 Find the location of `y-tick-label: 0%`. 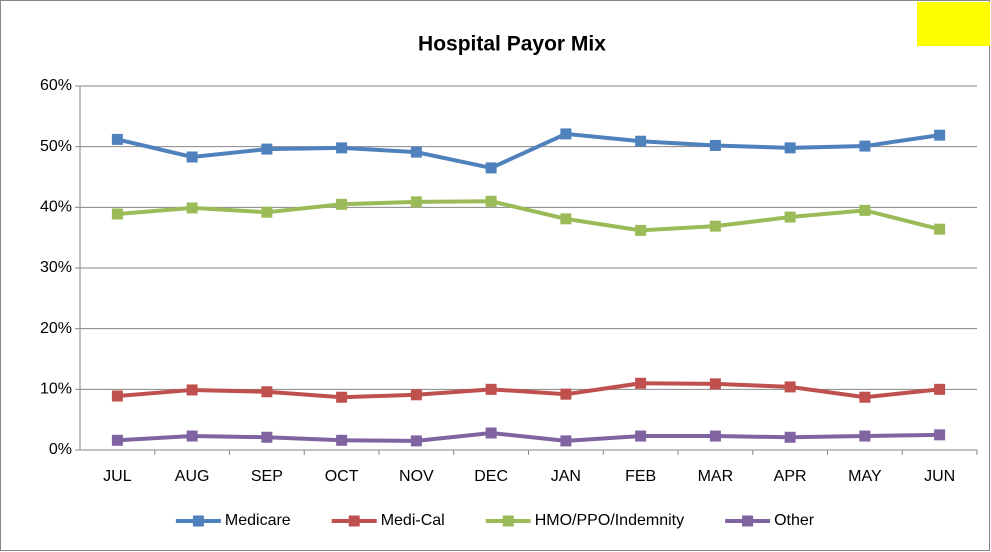

y-tick-label: 0% is located at coordinates (60, 449).